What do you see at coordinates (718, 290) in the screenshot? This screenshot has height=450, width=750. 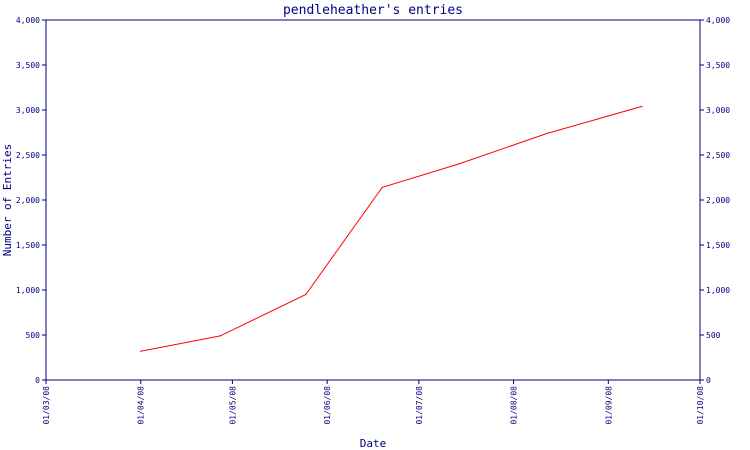 I see `y-tick-label-right: 1,000` at bounding box center [718, 290].